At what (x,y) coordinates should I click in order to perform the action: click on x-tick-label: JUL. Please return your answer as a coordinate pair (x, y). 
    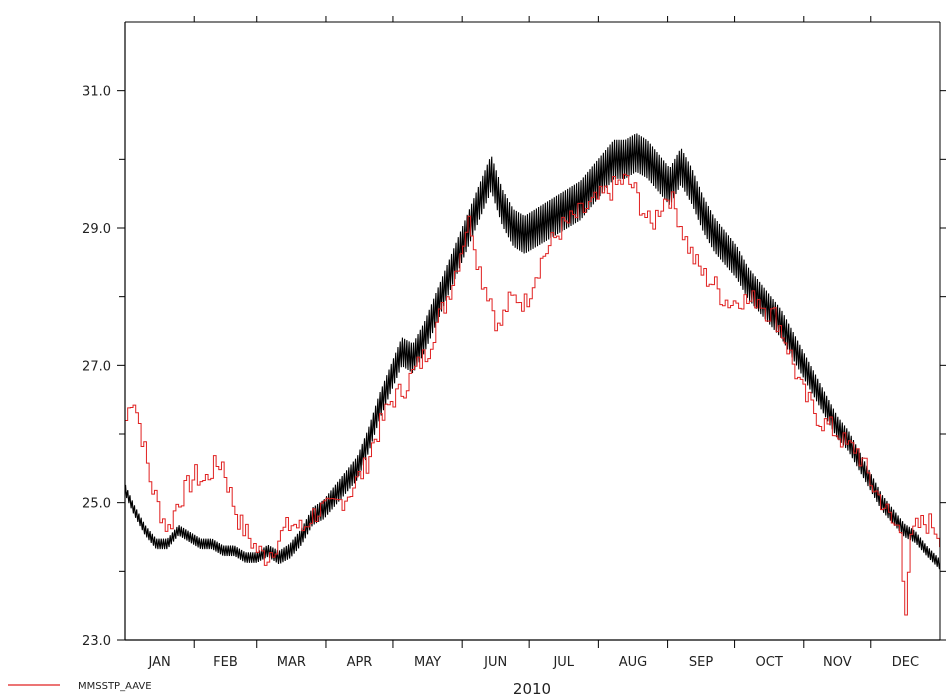
    Looking at the image, I should click on (563, 662).